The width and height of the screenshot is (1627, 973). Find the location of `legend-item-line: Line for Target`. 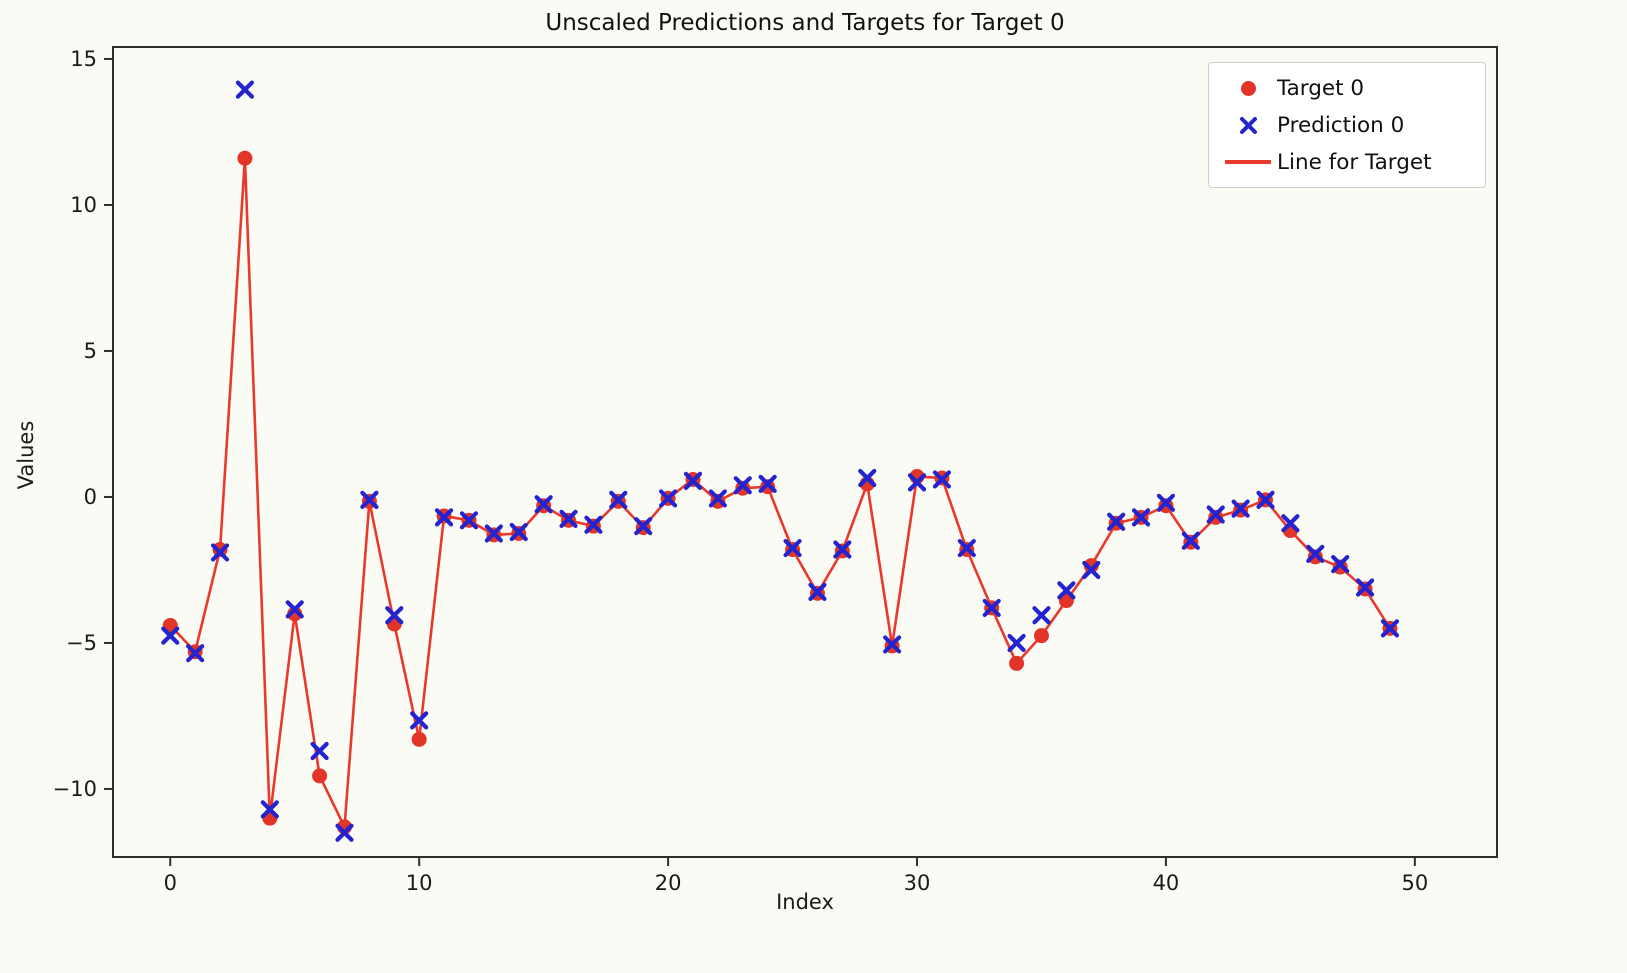

legend-item-line: Line for Target is located at coordinates (1346, 162).